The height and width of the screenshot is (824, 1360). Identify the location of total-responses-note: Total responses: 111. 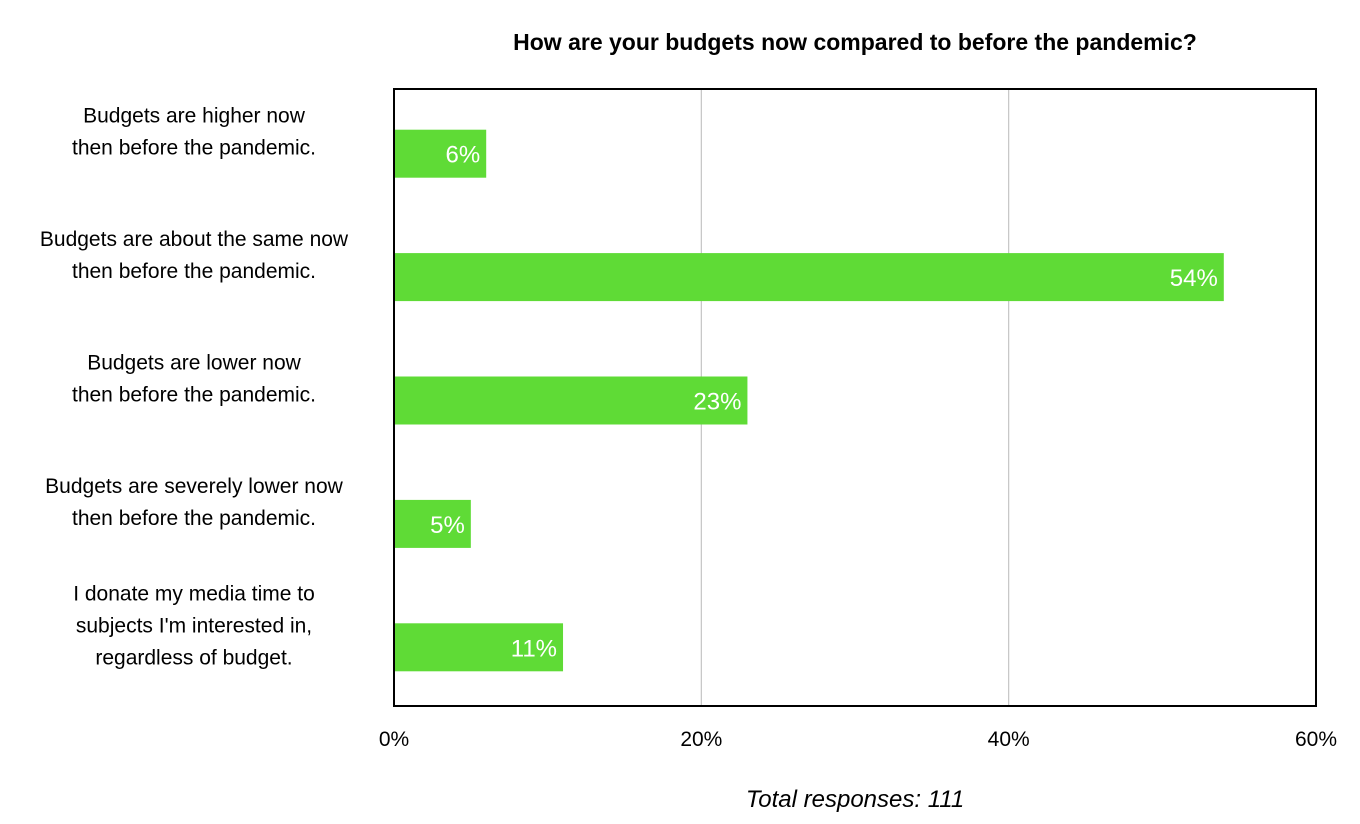
(855, 799).